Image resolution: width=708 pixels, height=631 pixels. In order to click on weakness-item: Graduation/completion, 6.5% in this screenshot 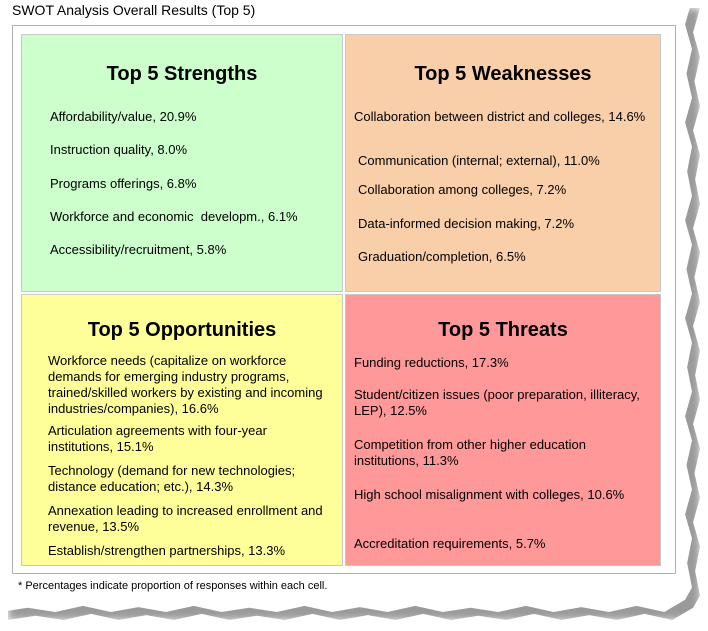, I will do `click(442, 256)`.